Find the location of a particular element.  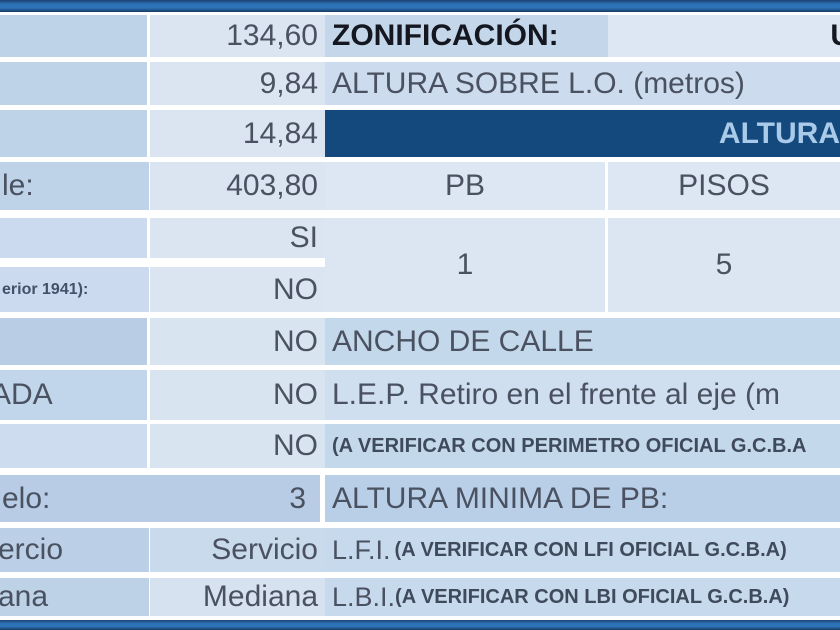

pb-value-cell: 1 is located at coordinates (465, 265).